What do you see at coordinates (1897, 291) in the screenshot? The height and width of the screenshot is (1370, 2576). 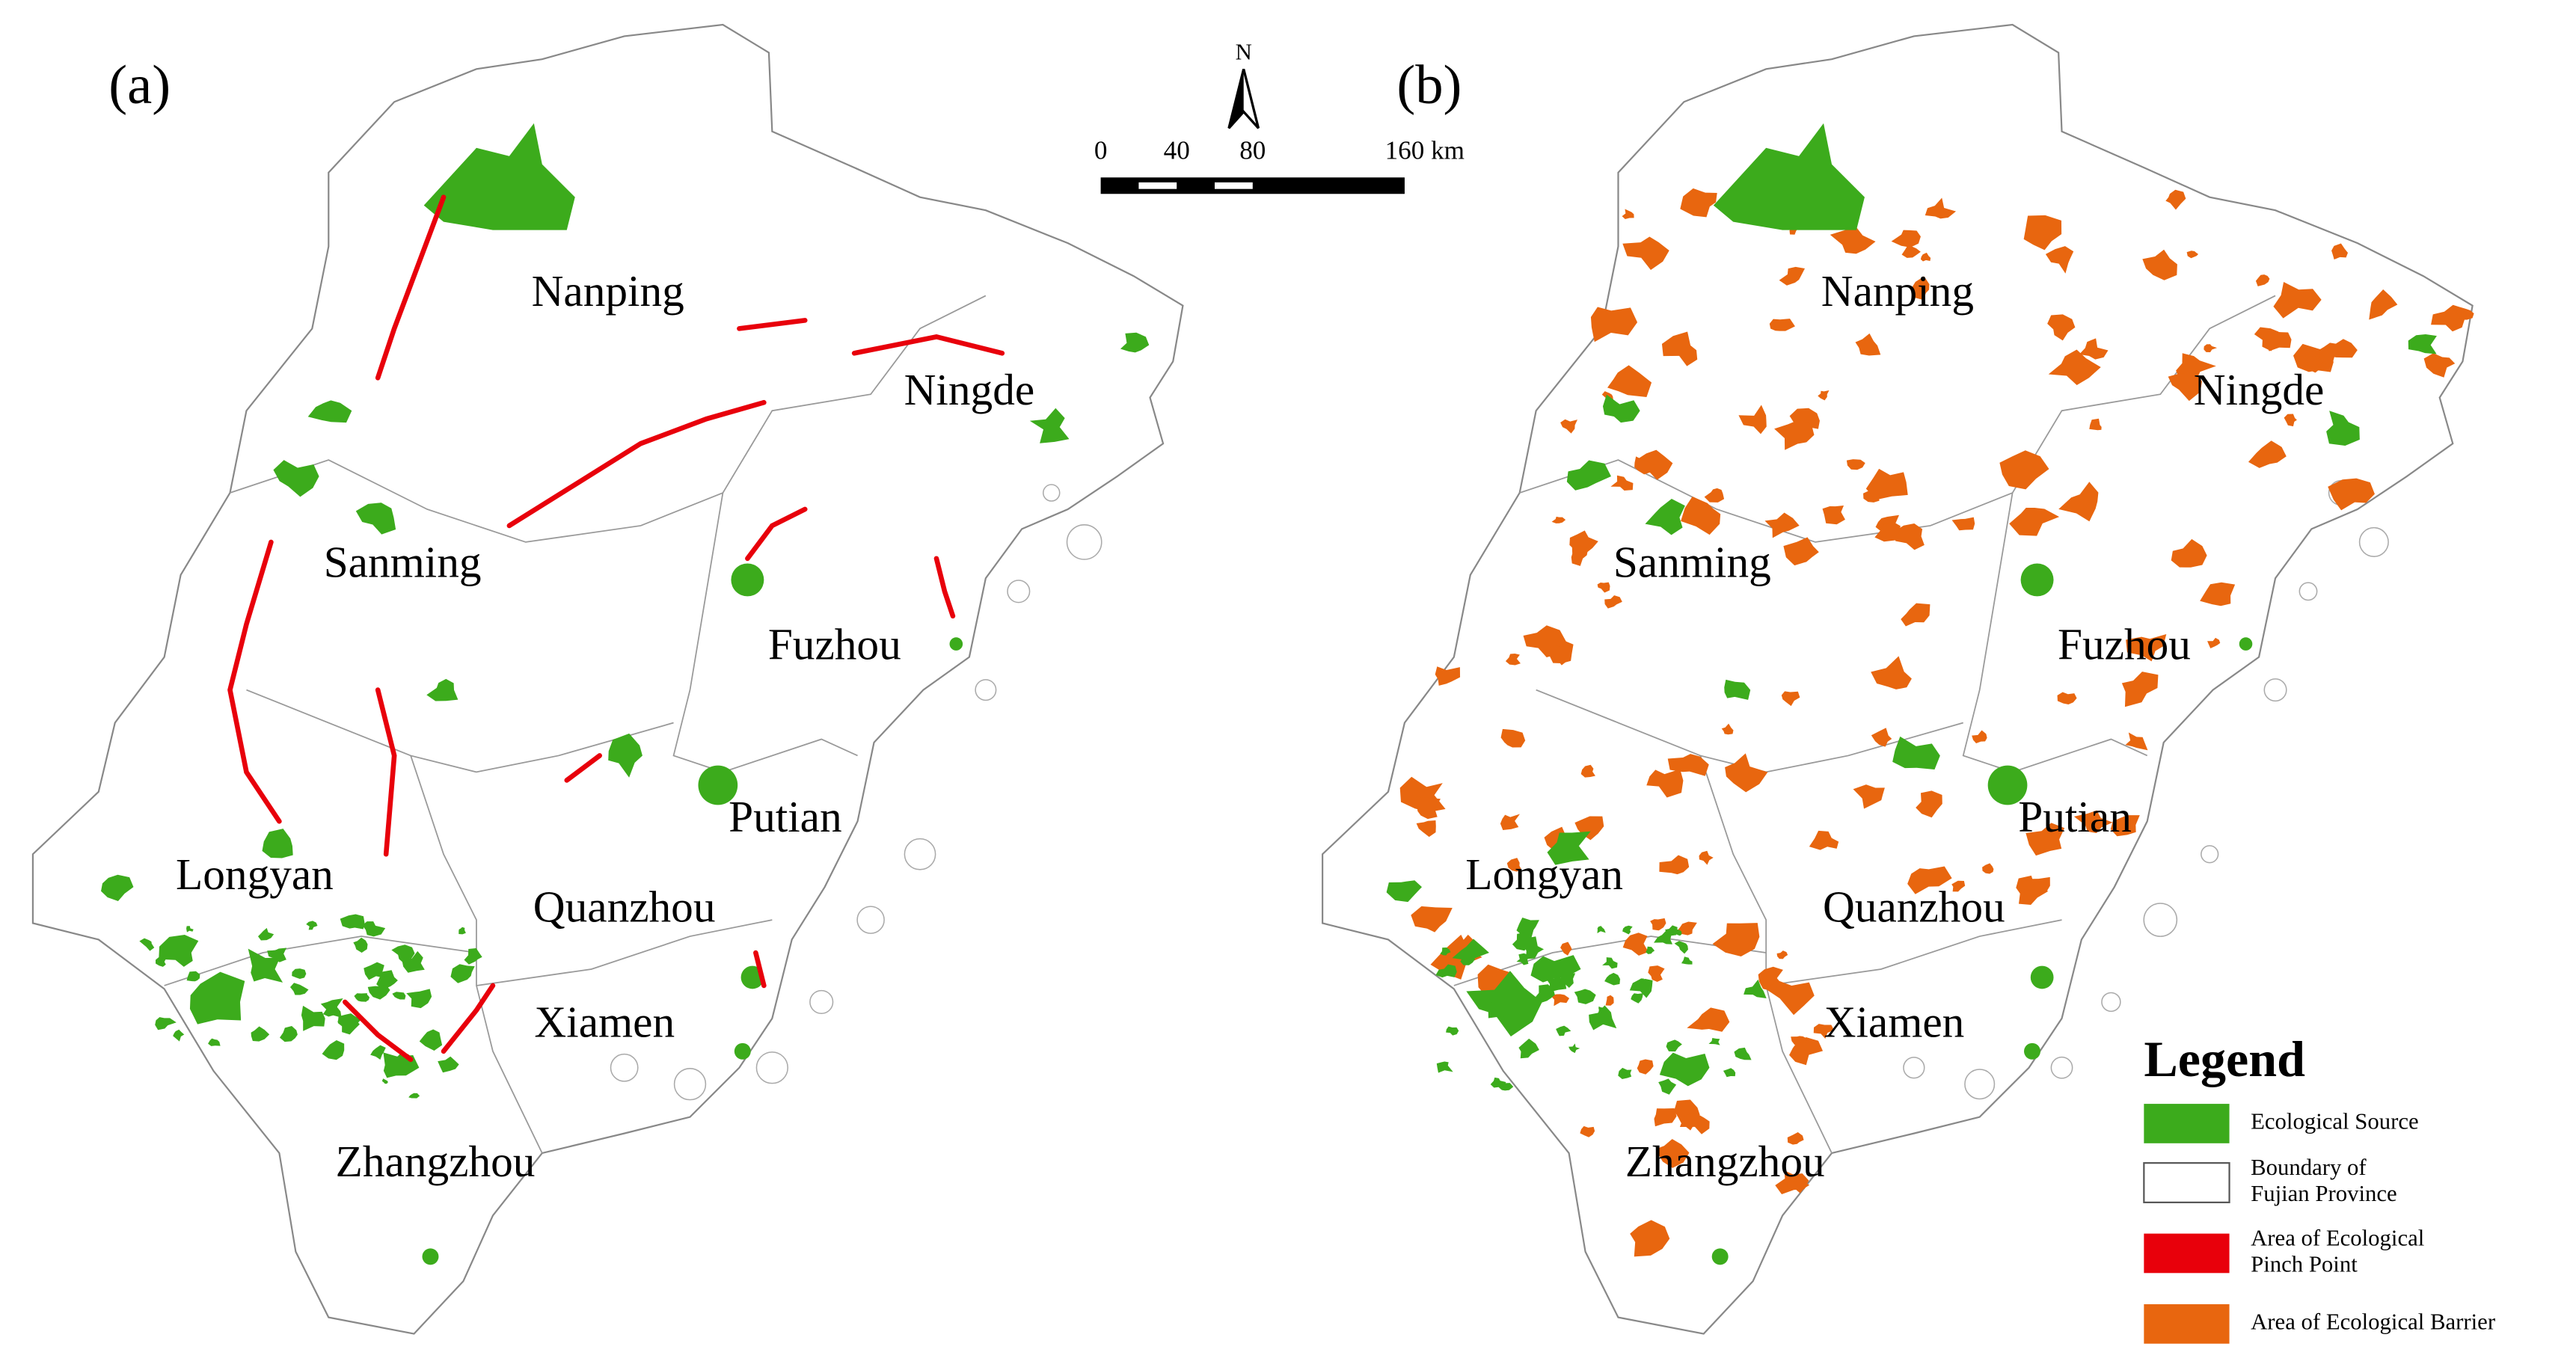 I see `city-label: Nanping` at bounding box center [1897, 291].